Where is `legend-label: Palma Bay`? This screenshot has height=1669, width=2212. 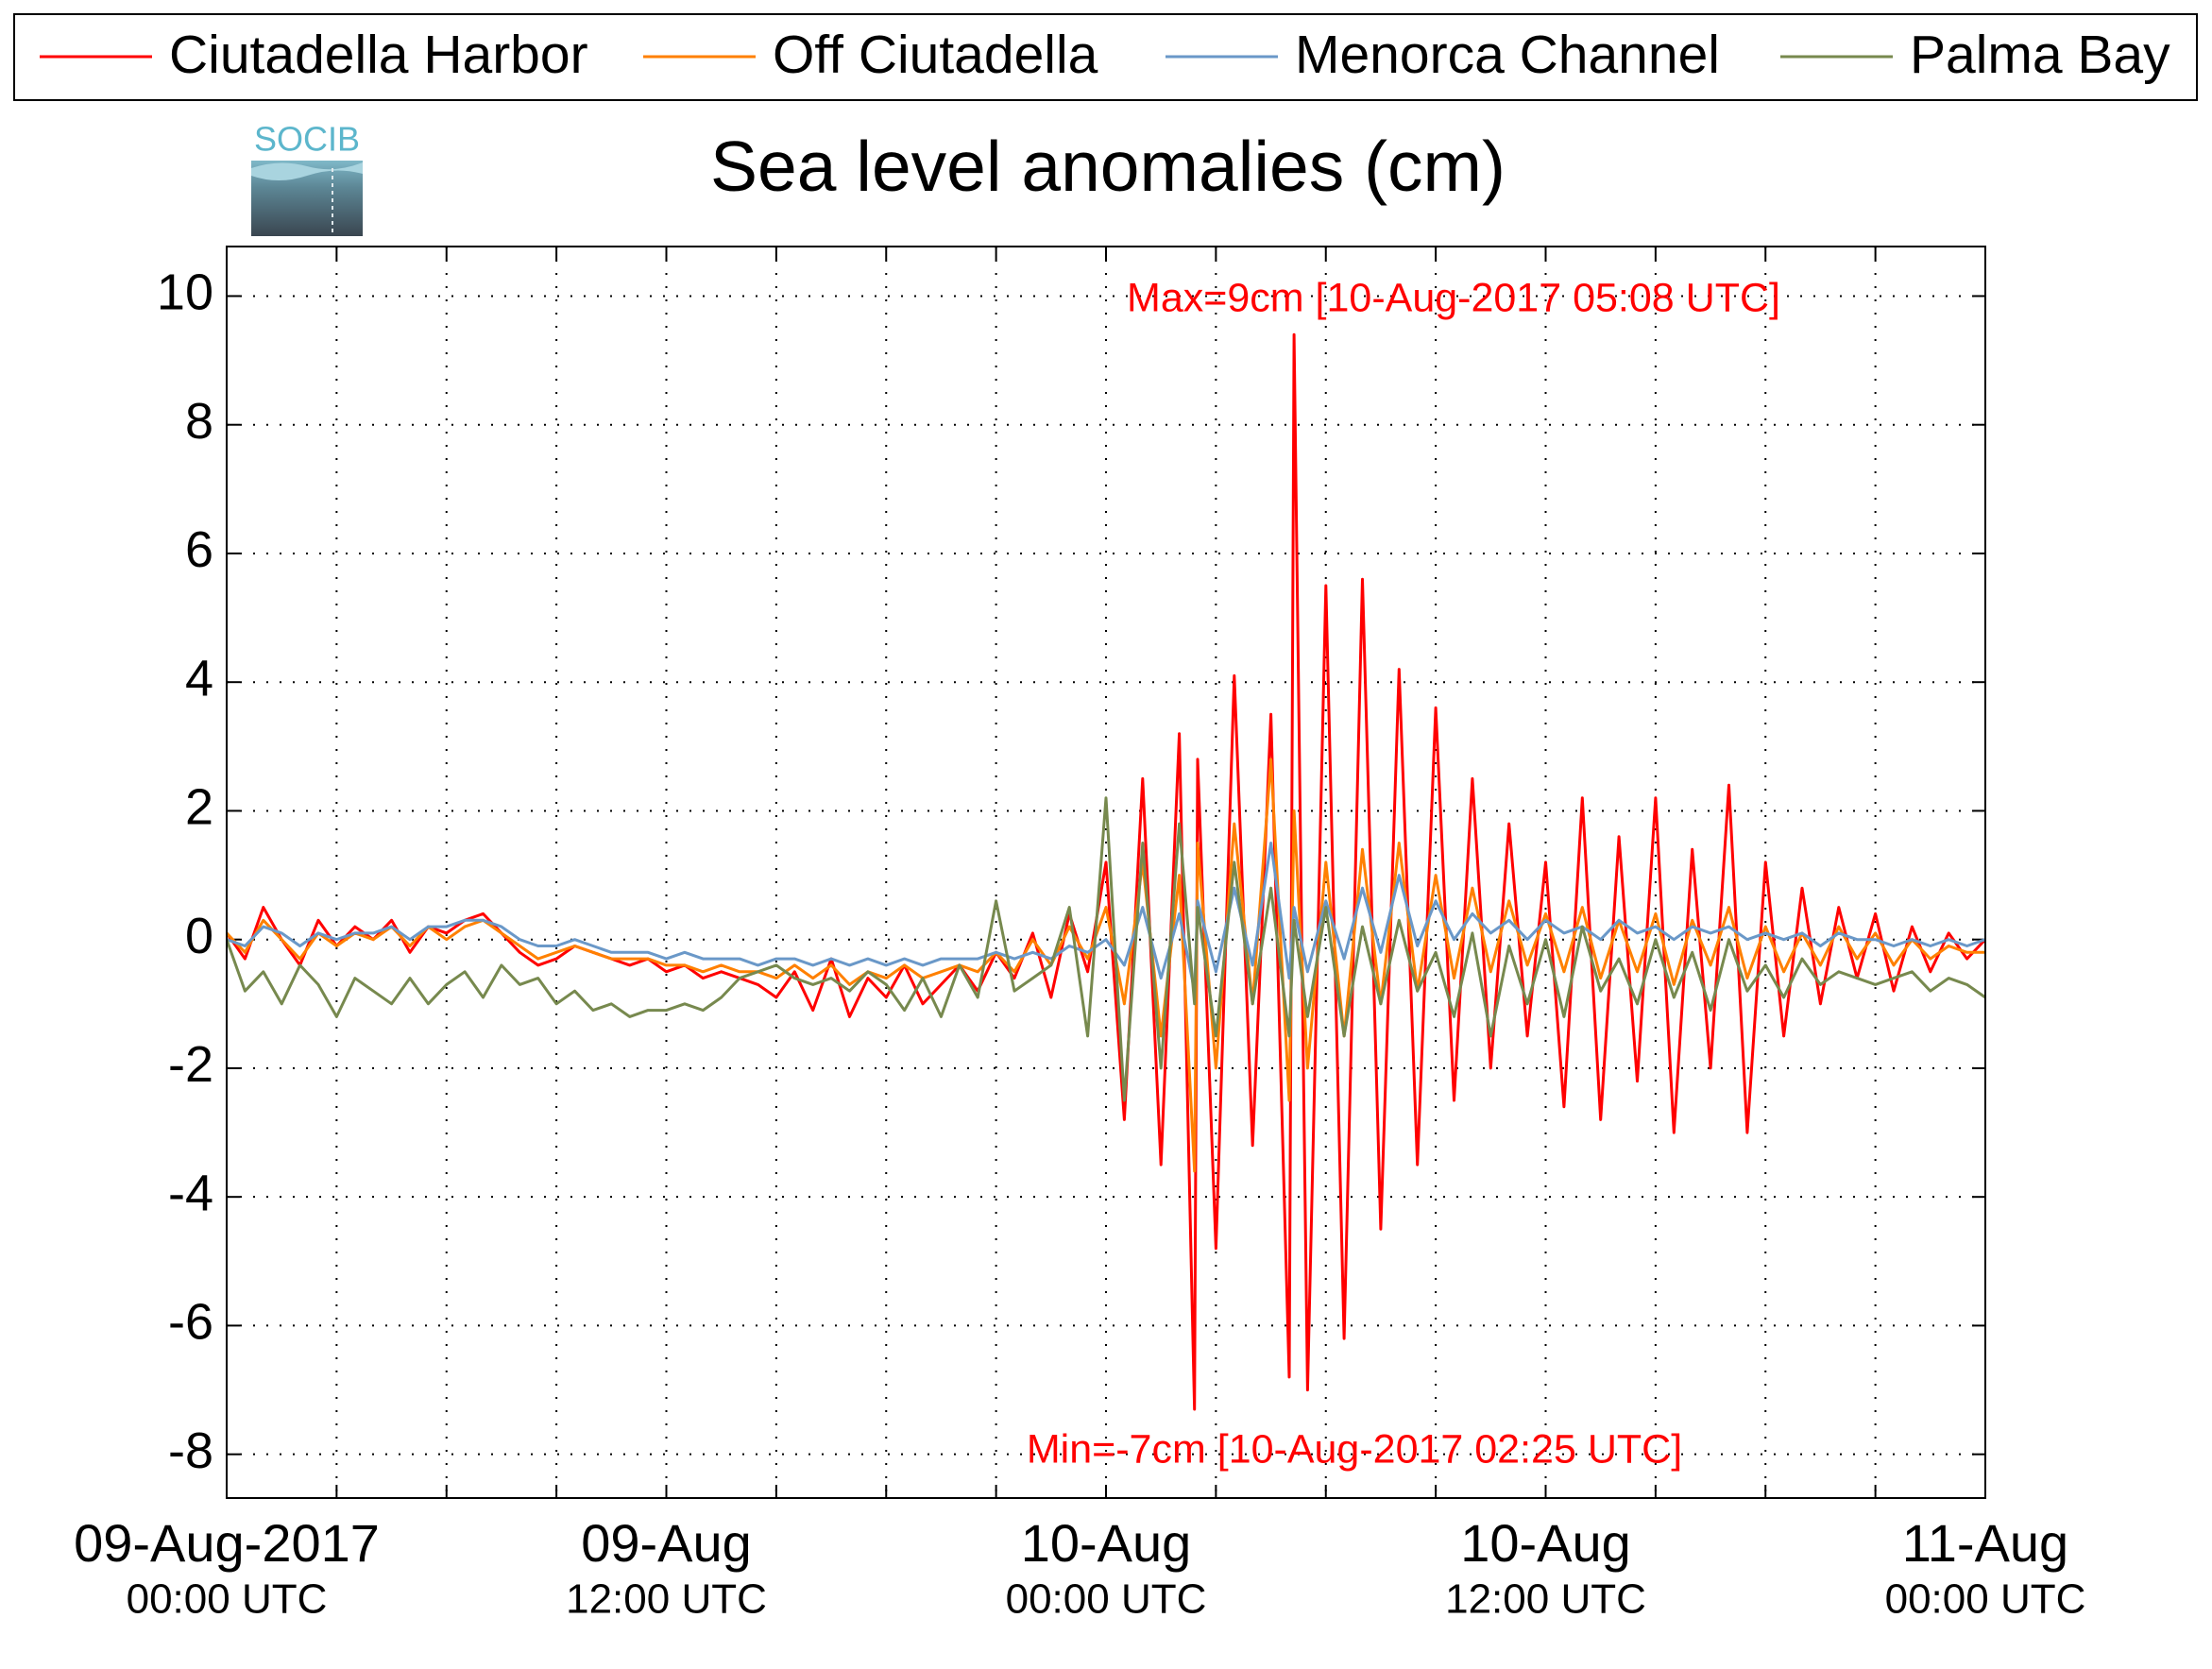 legend-label: Palma Bay is located at coordinates (2040, 55).